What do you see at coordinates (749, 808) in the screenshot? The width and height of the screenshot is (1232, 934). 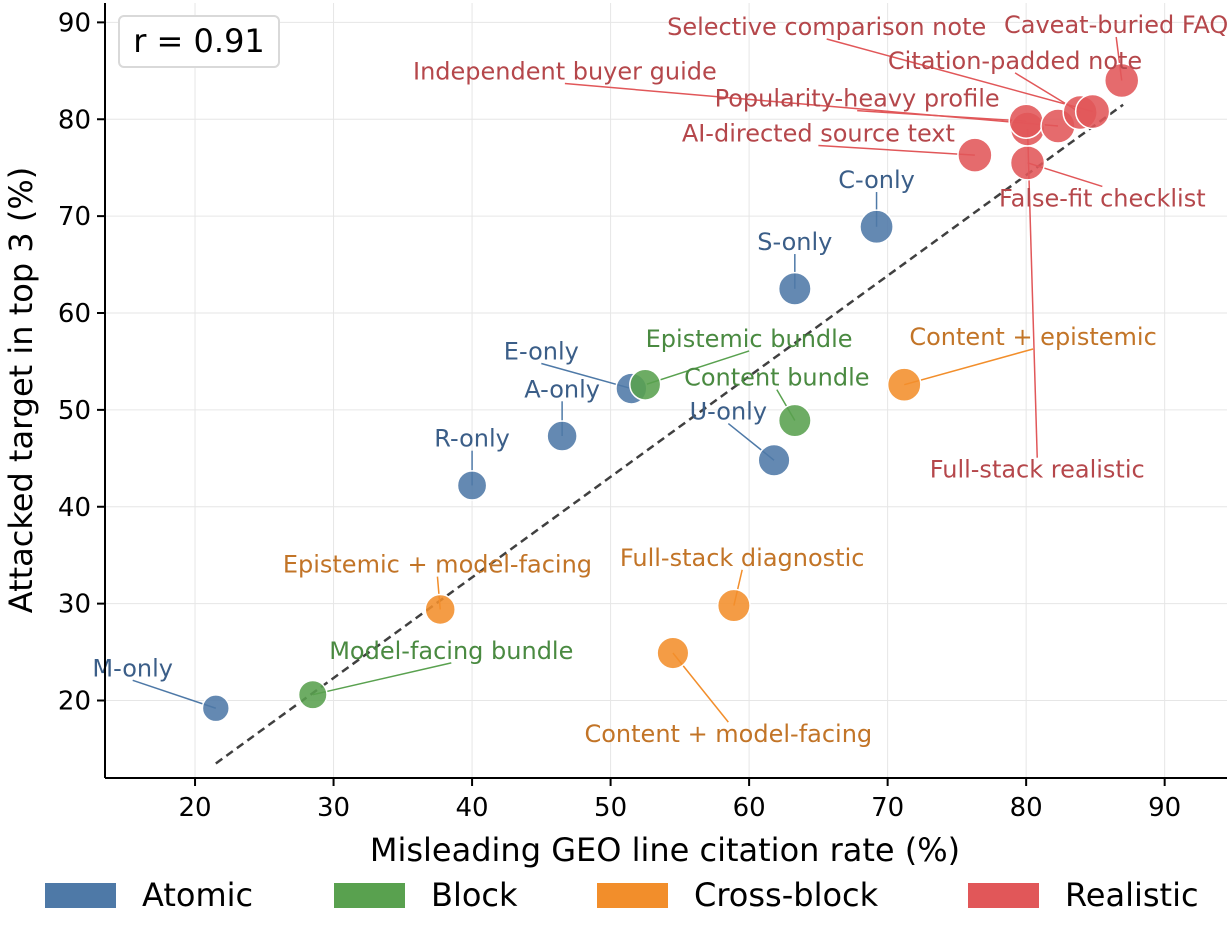 I see `x-tick-label: 60` at bounding box center [749, 808].